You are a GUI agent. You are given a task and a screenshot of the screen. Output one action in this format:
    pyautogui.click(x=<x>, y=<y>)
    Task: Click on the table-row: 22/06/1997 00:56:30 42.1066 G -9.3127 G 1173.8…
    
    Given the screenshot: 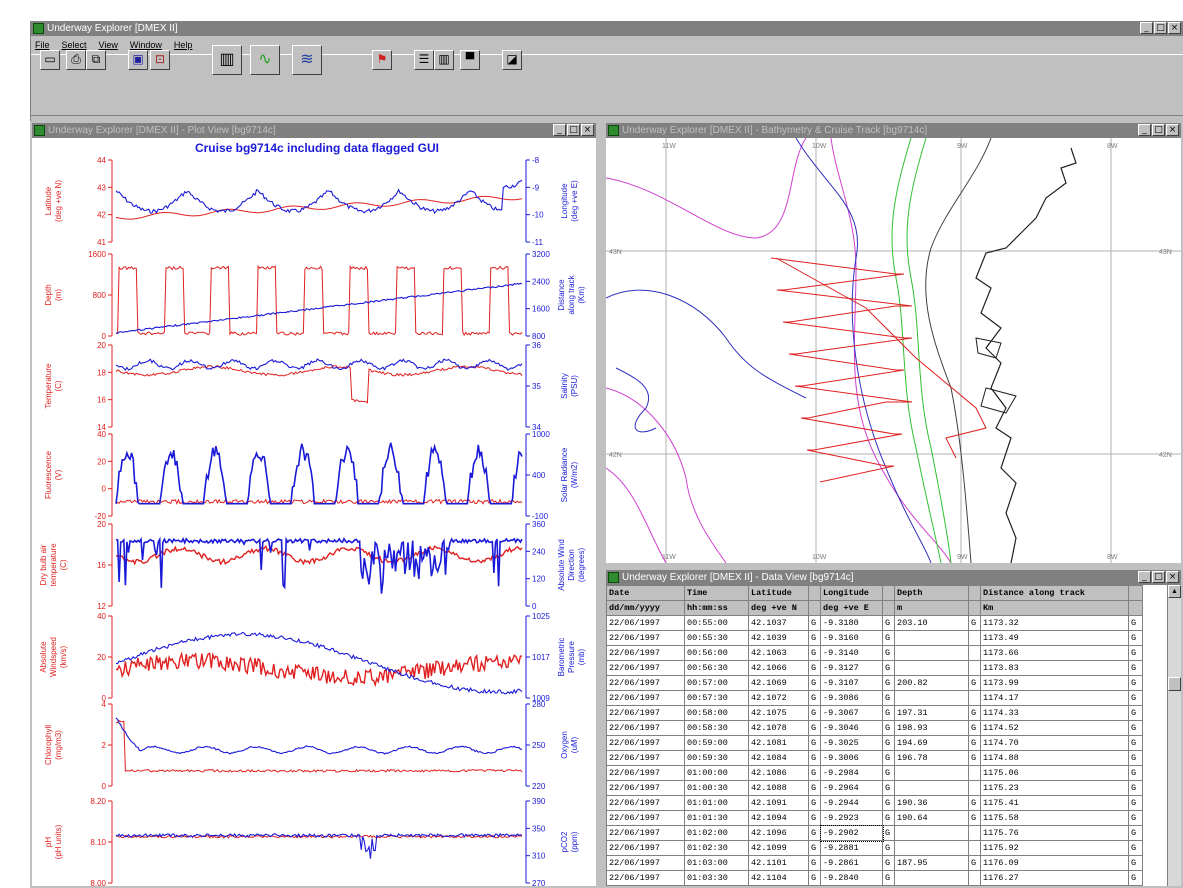 What is the action you would take?
    pyautogui.click(x=874, y=668)
    